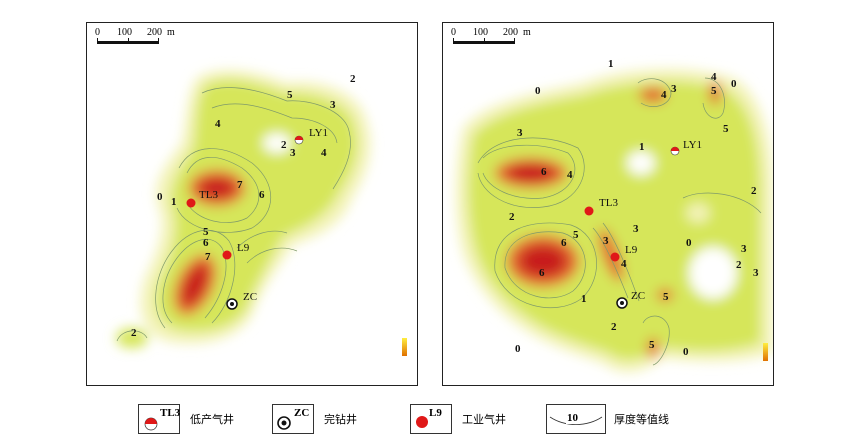  What do you see at coordinates (491, 38) in the screenshot?
I see `right-scale-bar: 0 100 200 m` at bounding box center [491, 38].